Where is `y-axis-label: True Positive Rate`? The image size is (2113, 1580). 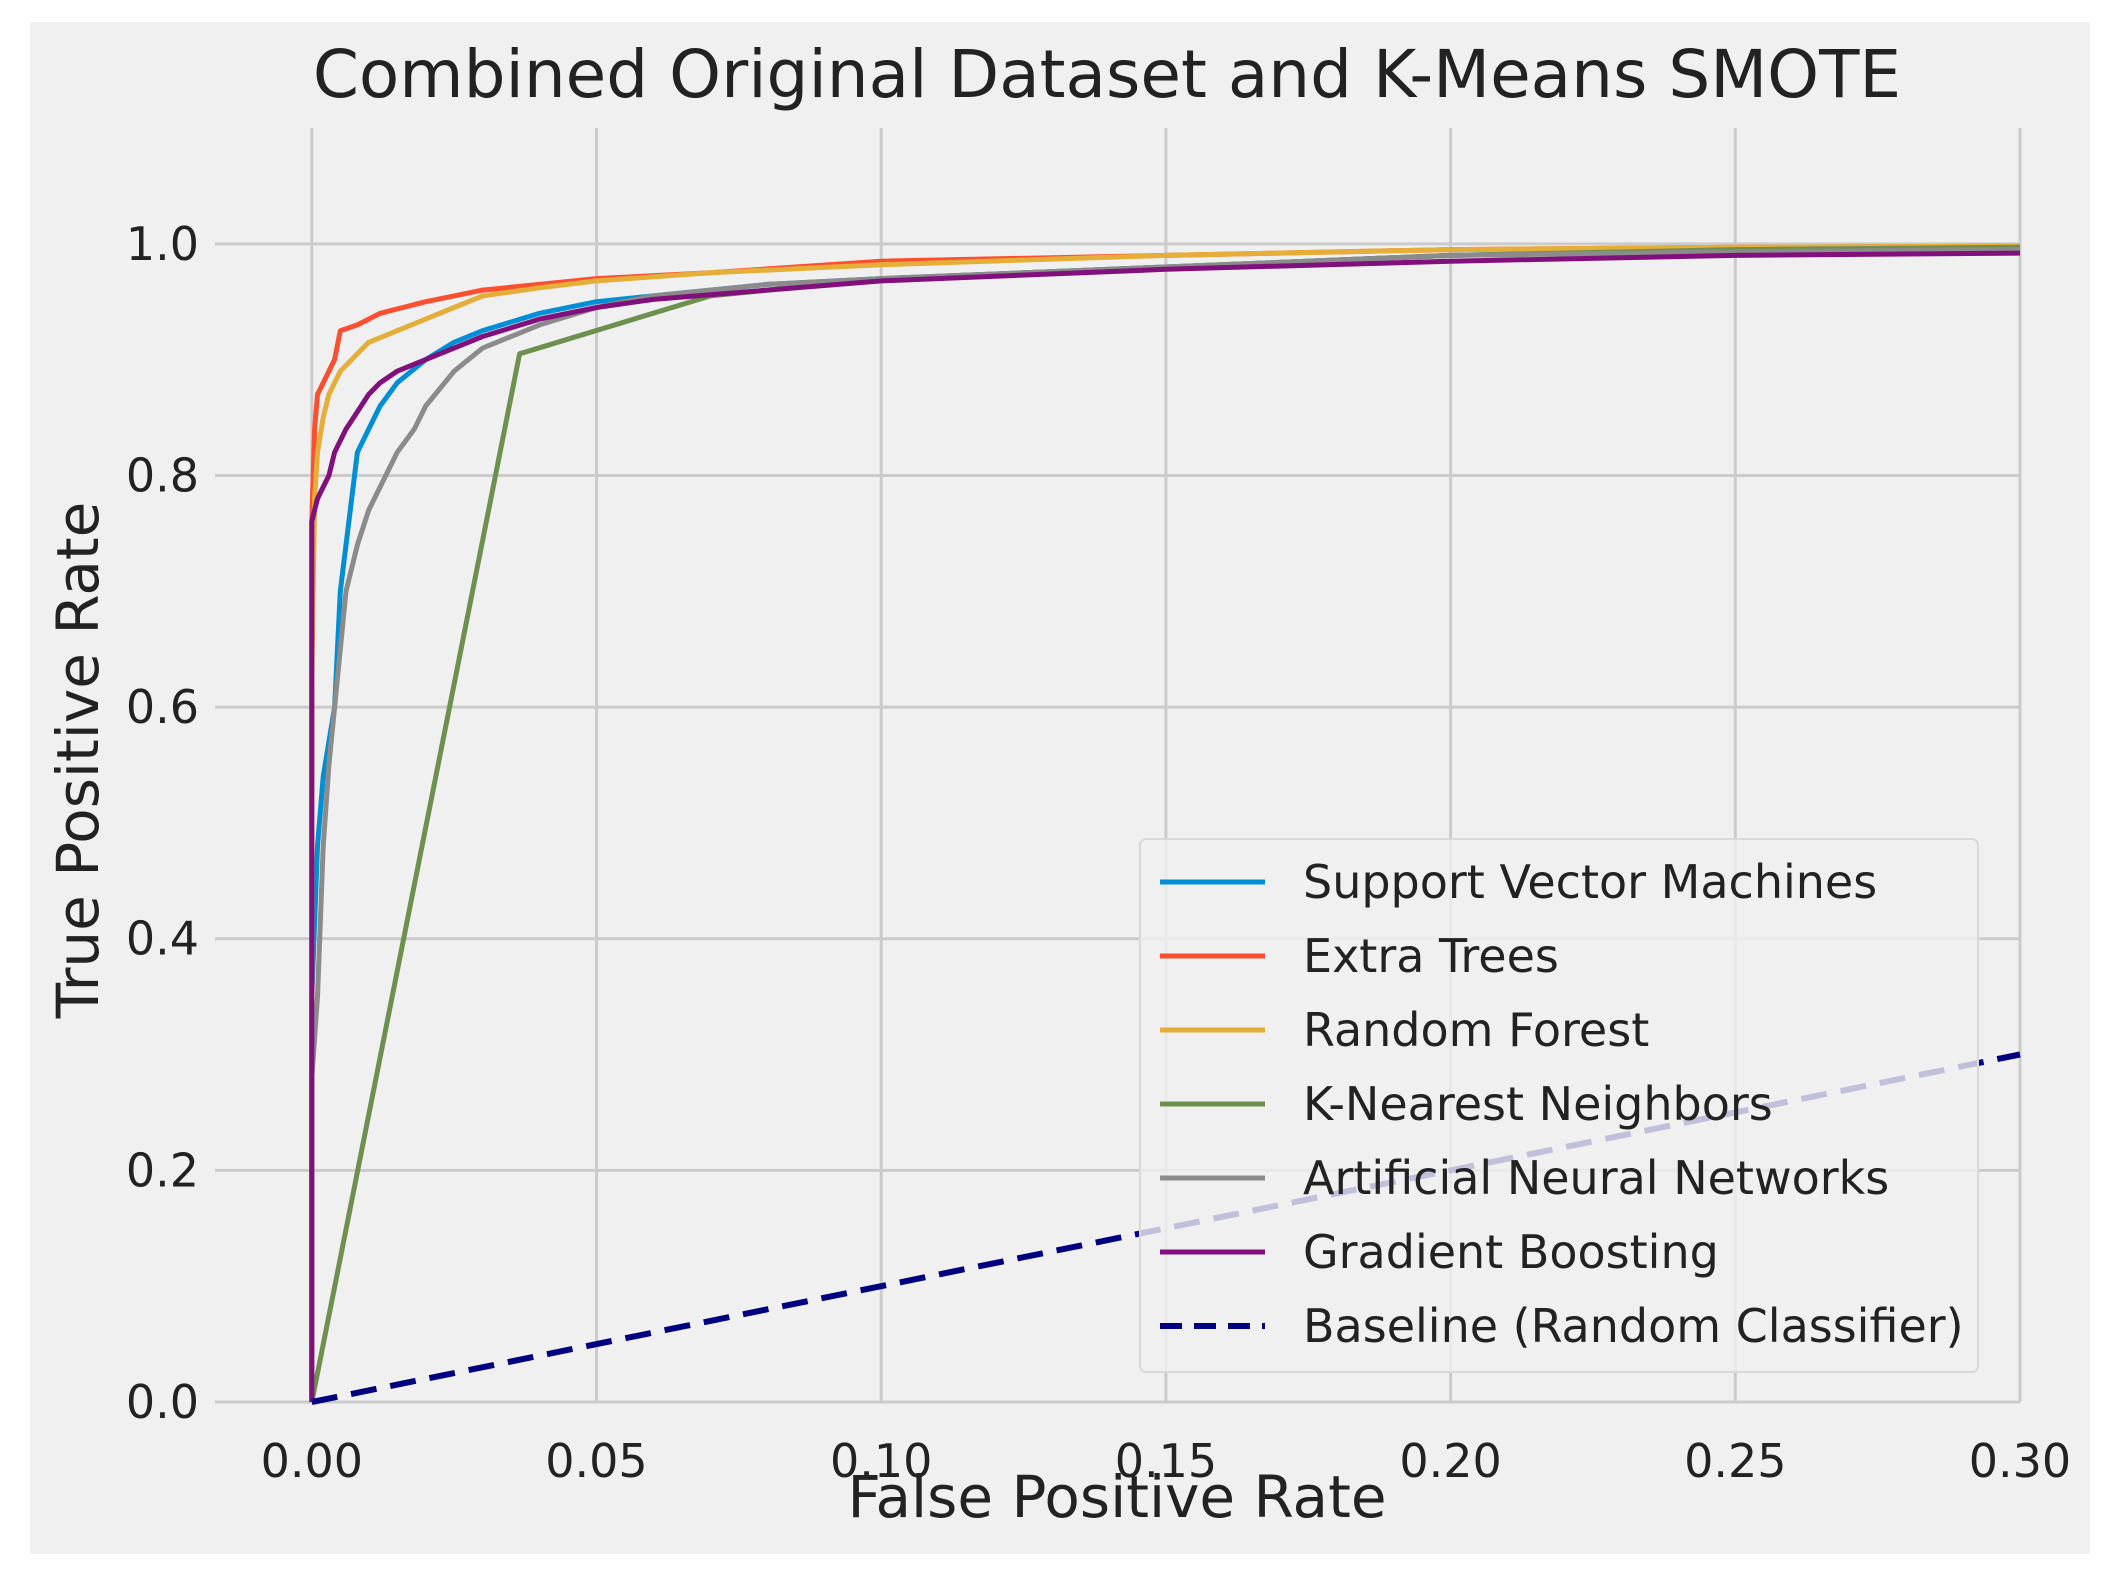 y-axis-label: True Positive Rate is located at coordinates (78, 761).